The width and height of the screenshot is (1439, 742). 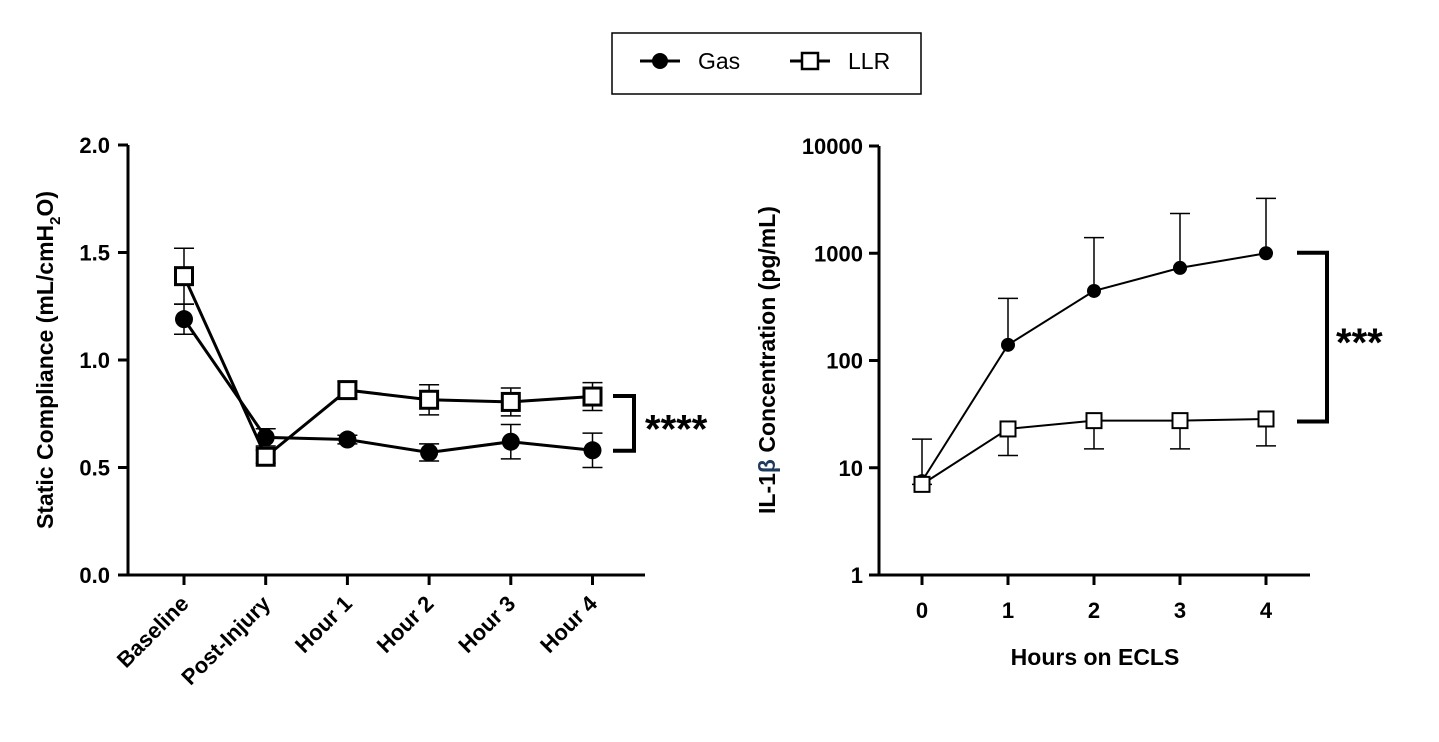 What do you see at coordinates (1008, 610) in the screenshot?
I see `right-x-tick-label: 1` at bounding box center [1008, 610].